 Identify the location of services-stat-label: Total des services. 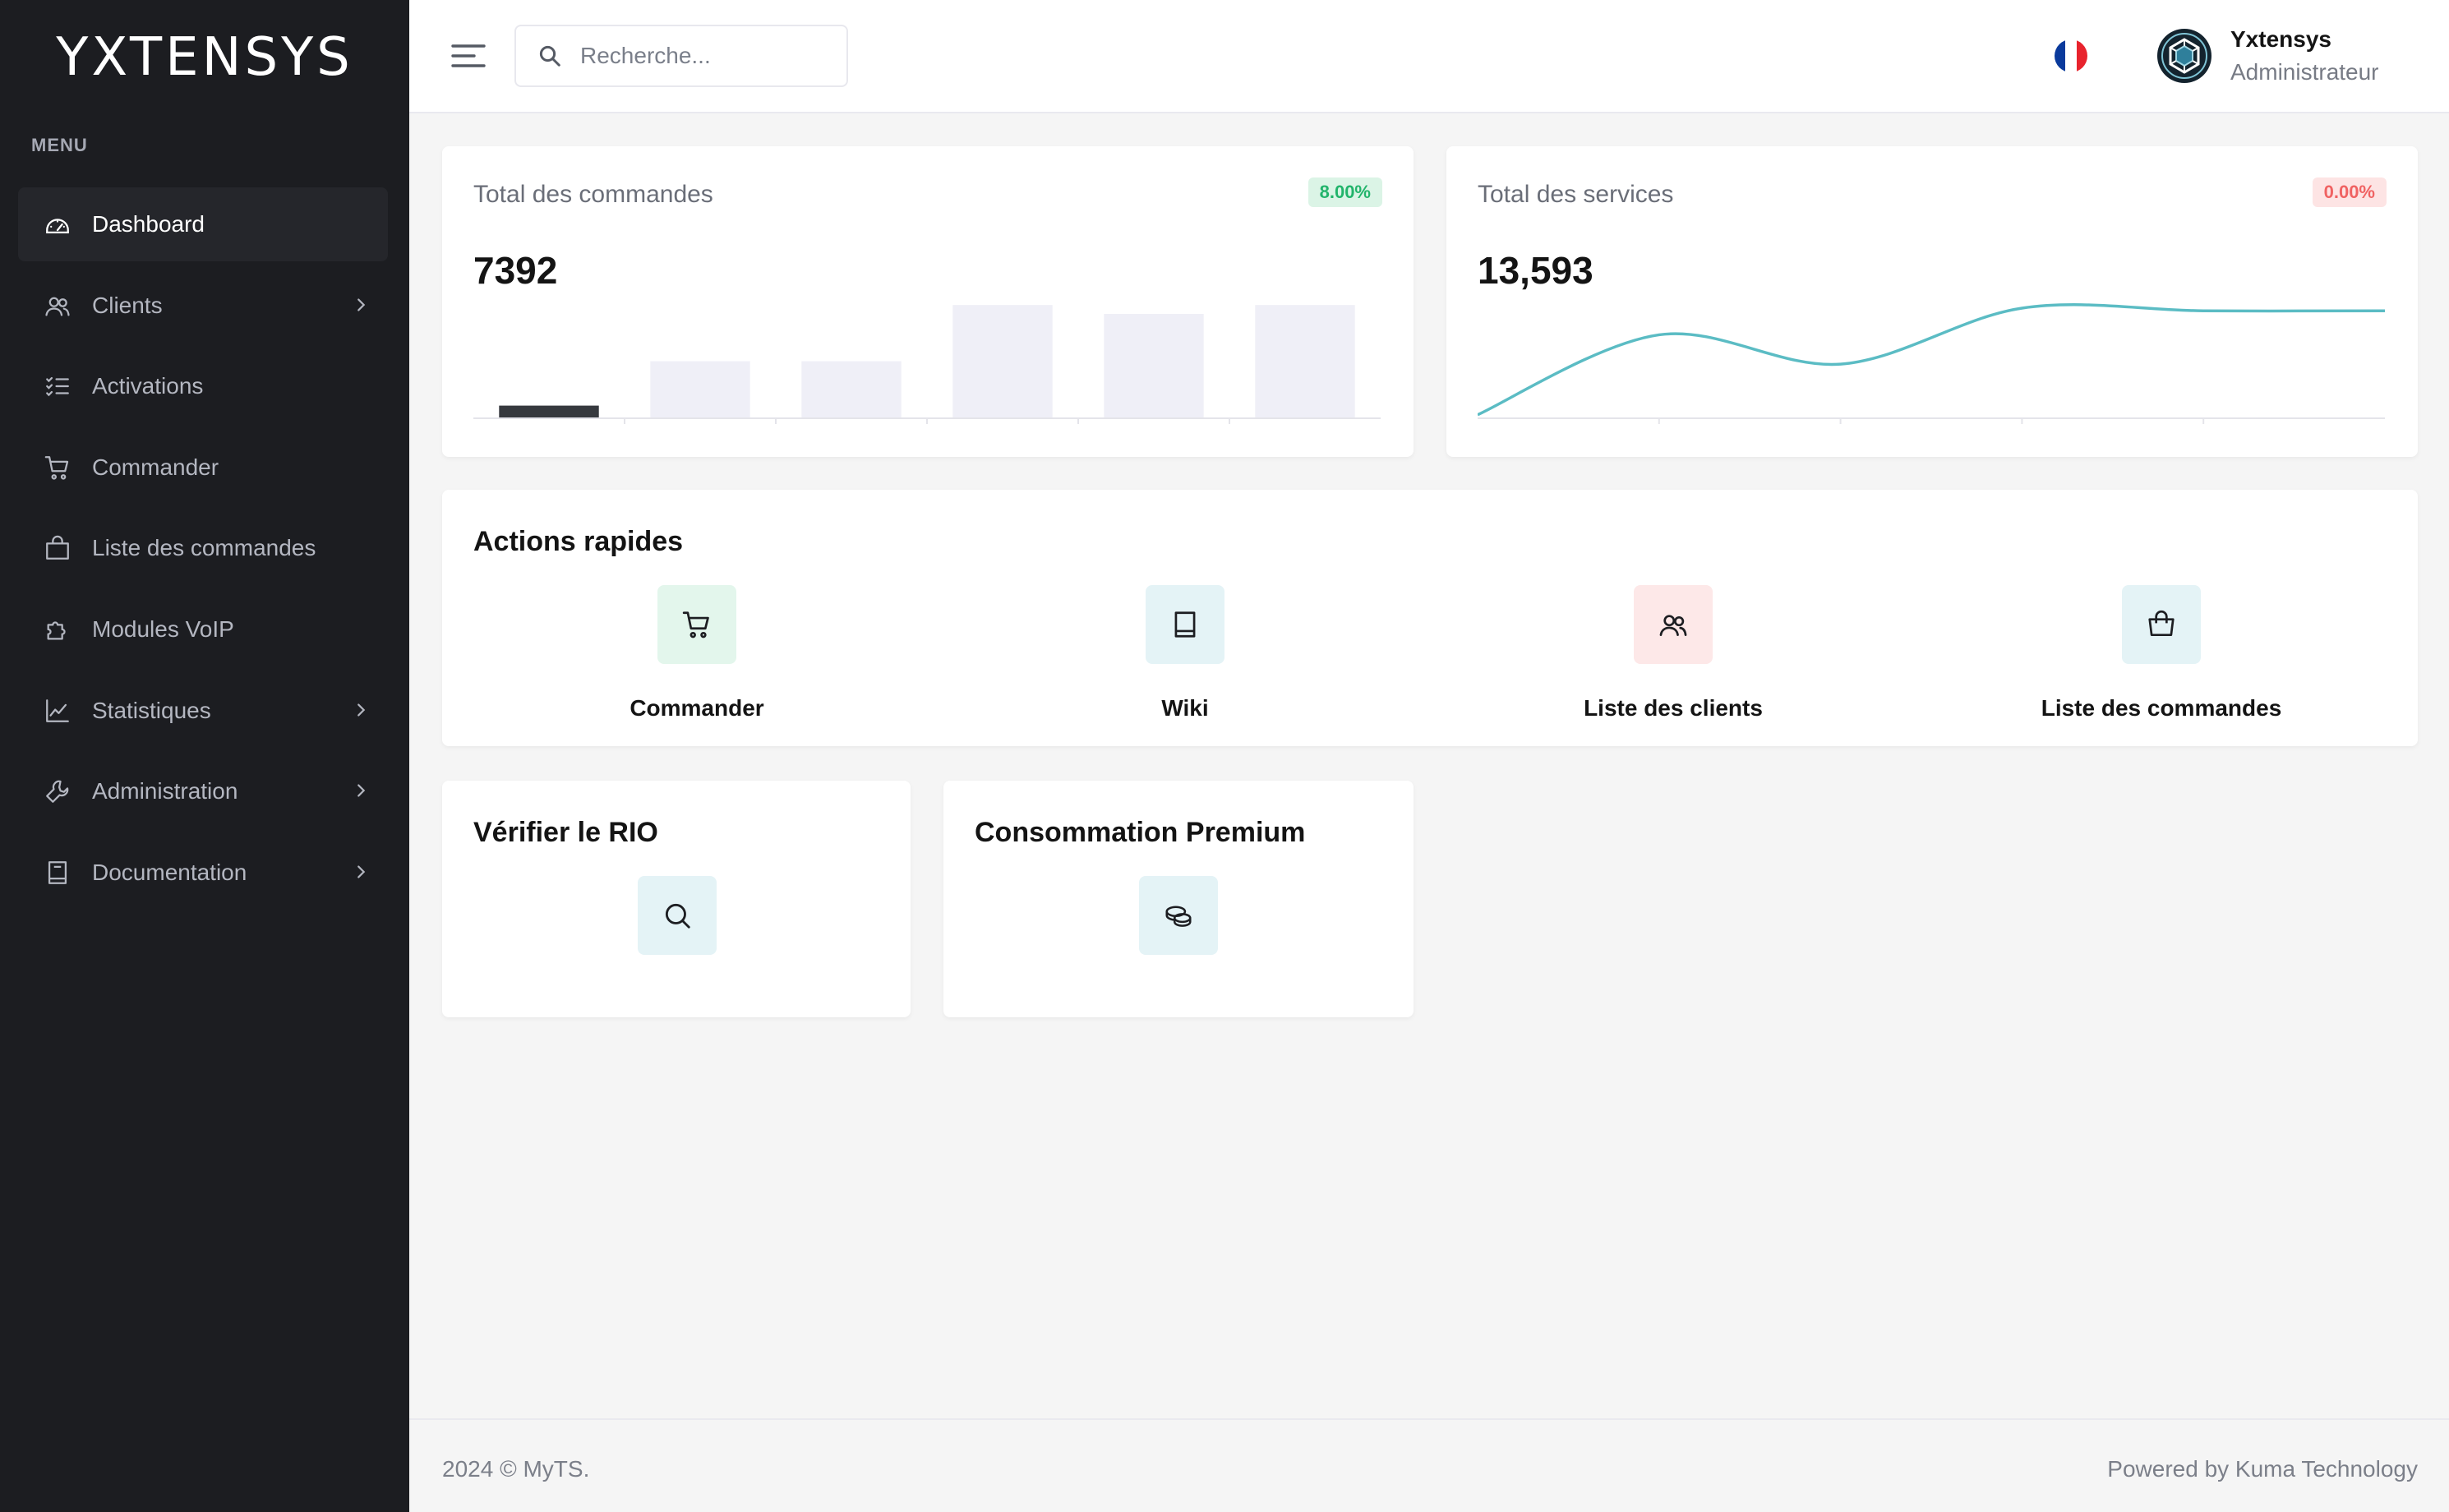
(1576, 194).